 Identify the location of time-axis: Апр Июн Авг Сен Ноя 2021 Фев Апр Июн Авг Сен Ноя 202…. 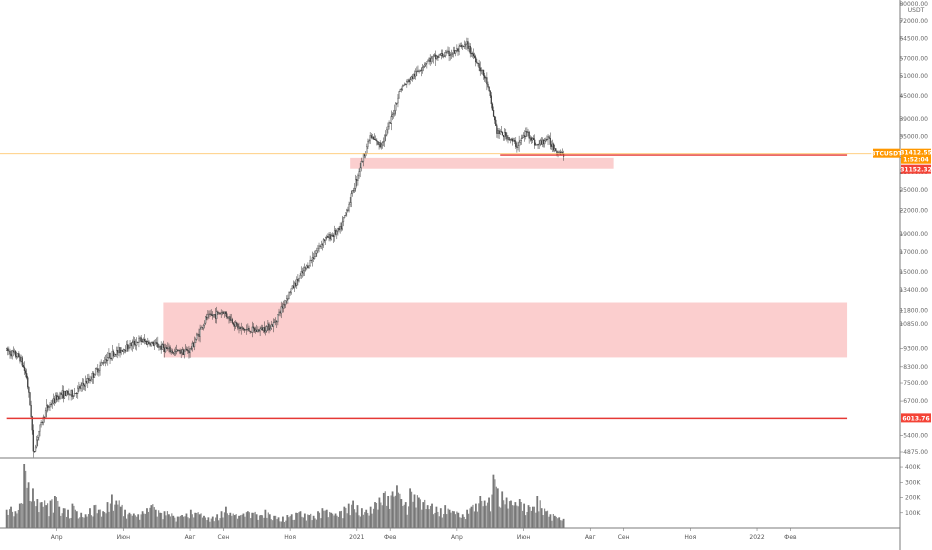
(424, 534).